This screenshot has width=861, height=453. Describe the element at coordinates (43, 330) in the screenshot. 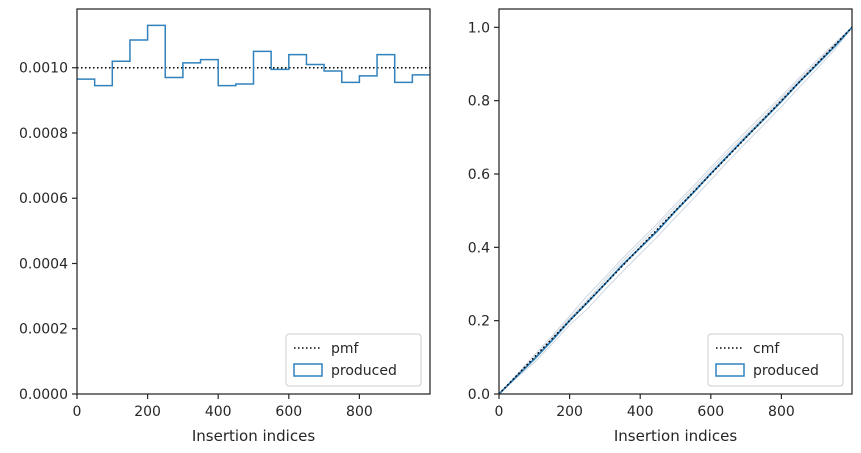

I see `y-tick-label: 0.0002` at that location.